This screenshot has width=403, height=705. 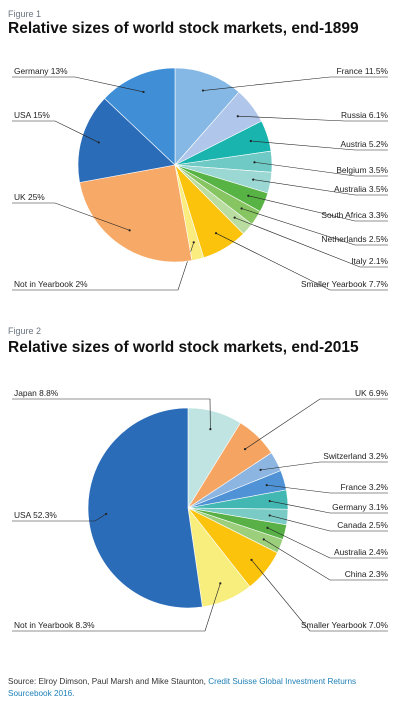 I want to click on leader-line-not-in-yearbook, so click(x=116, y=607).